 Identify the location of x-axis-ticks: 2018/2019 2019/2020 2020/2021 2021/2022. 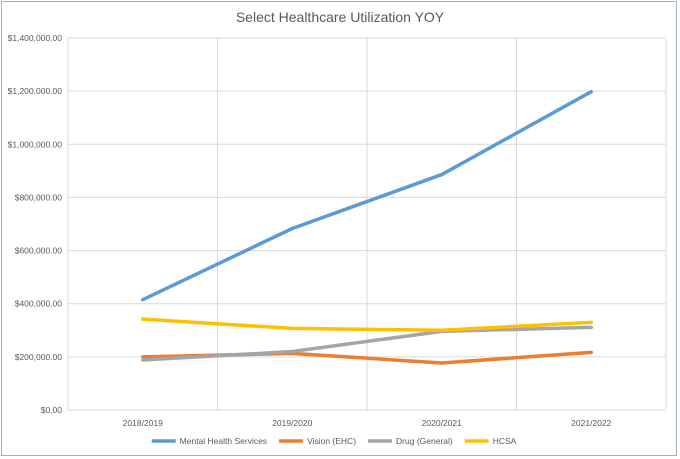
(367, 423).